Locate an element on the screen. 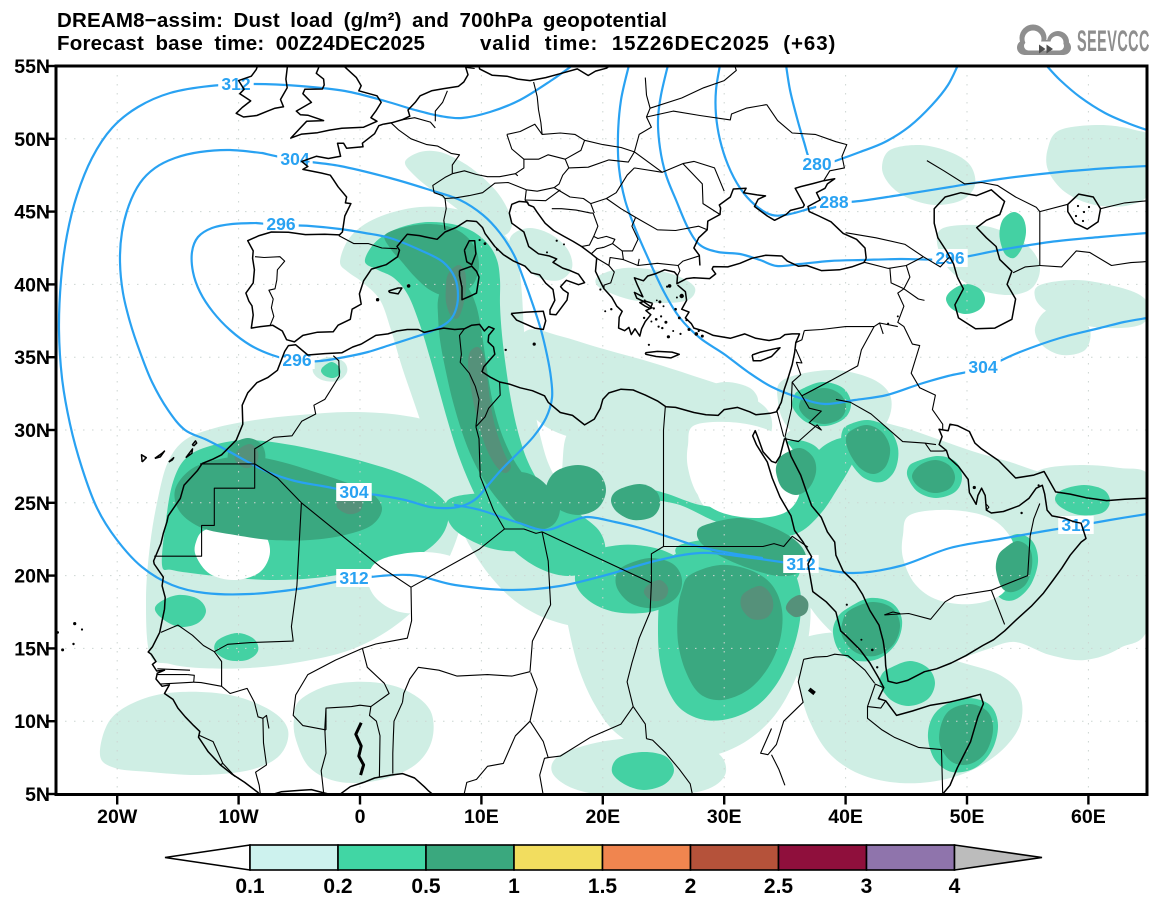  svg-text: 40E is located at coordinates (845, 817).